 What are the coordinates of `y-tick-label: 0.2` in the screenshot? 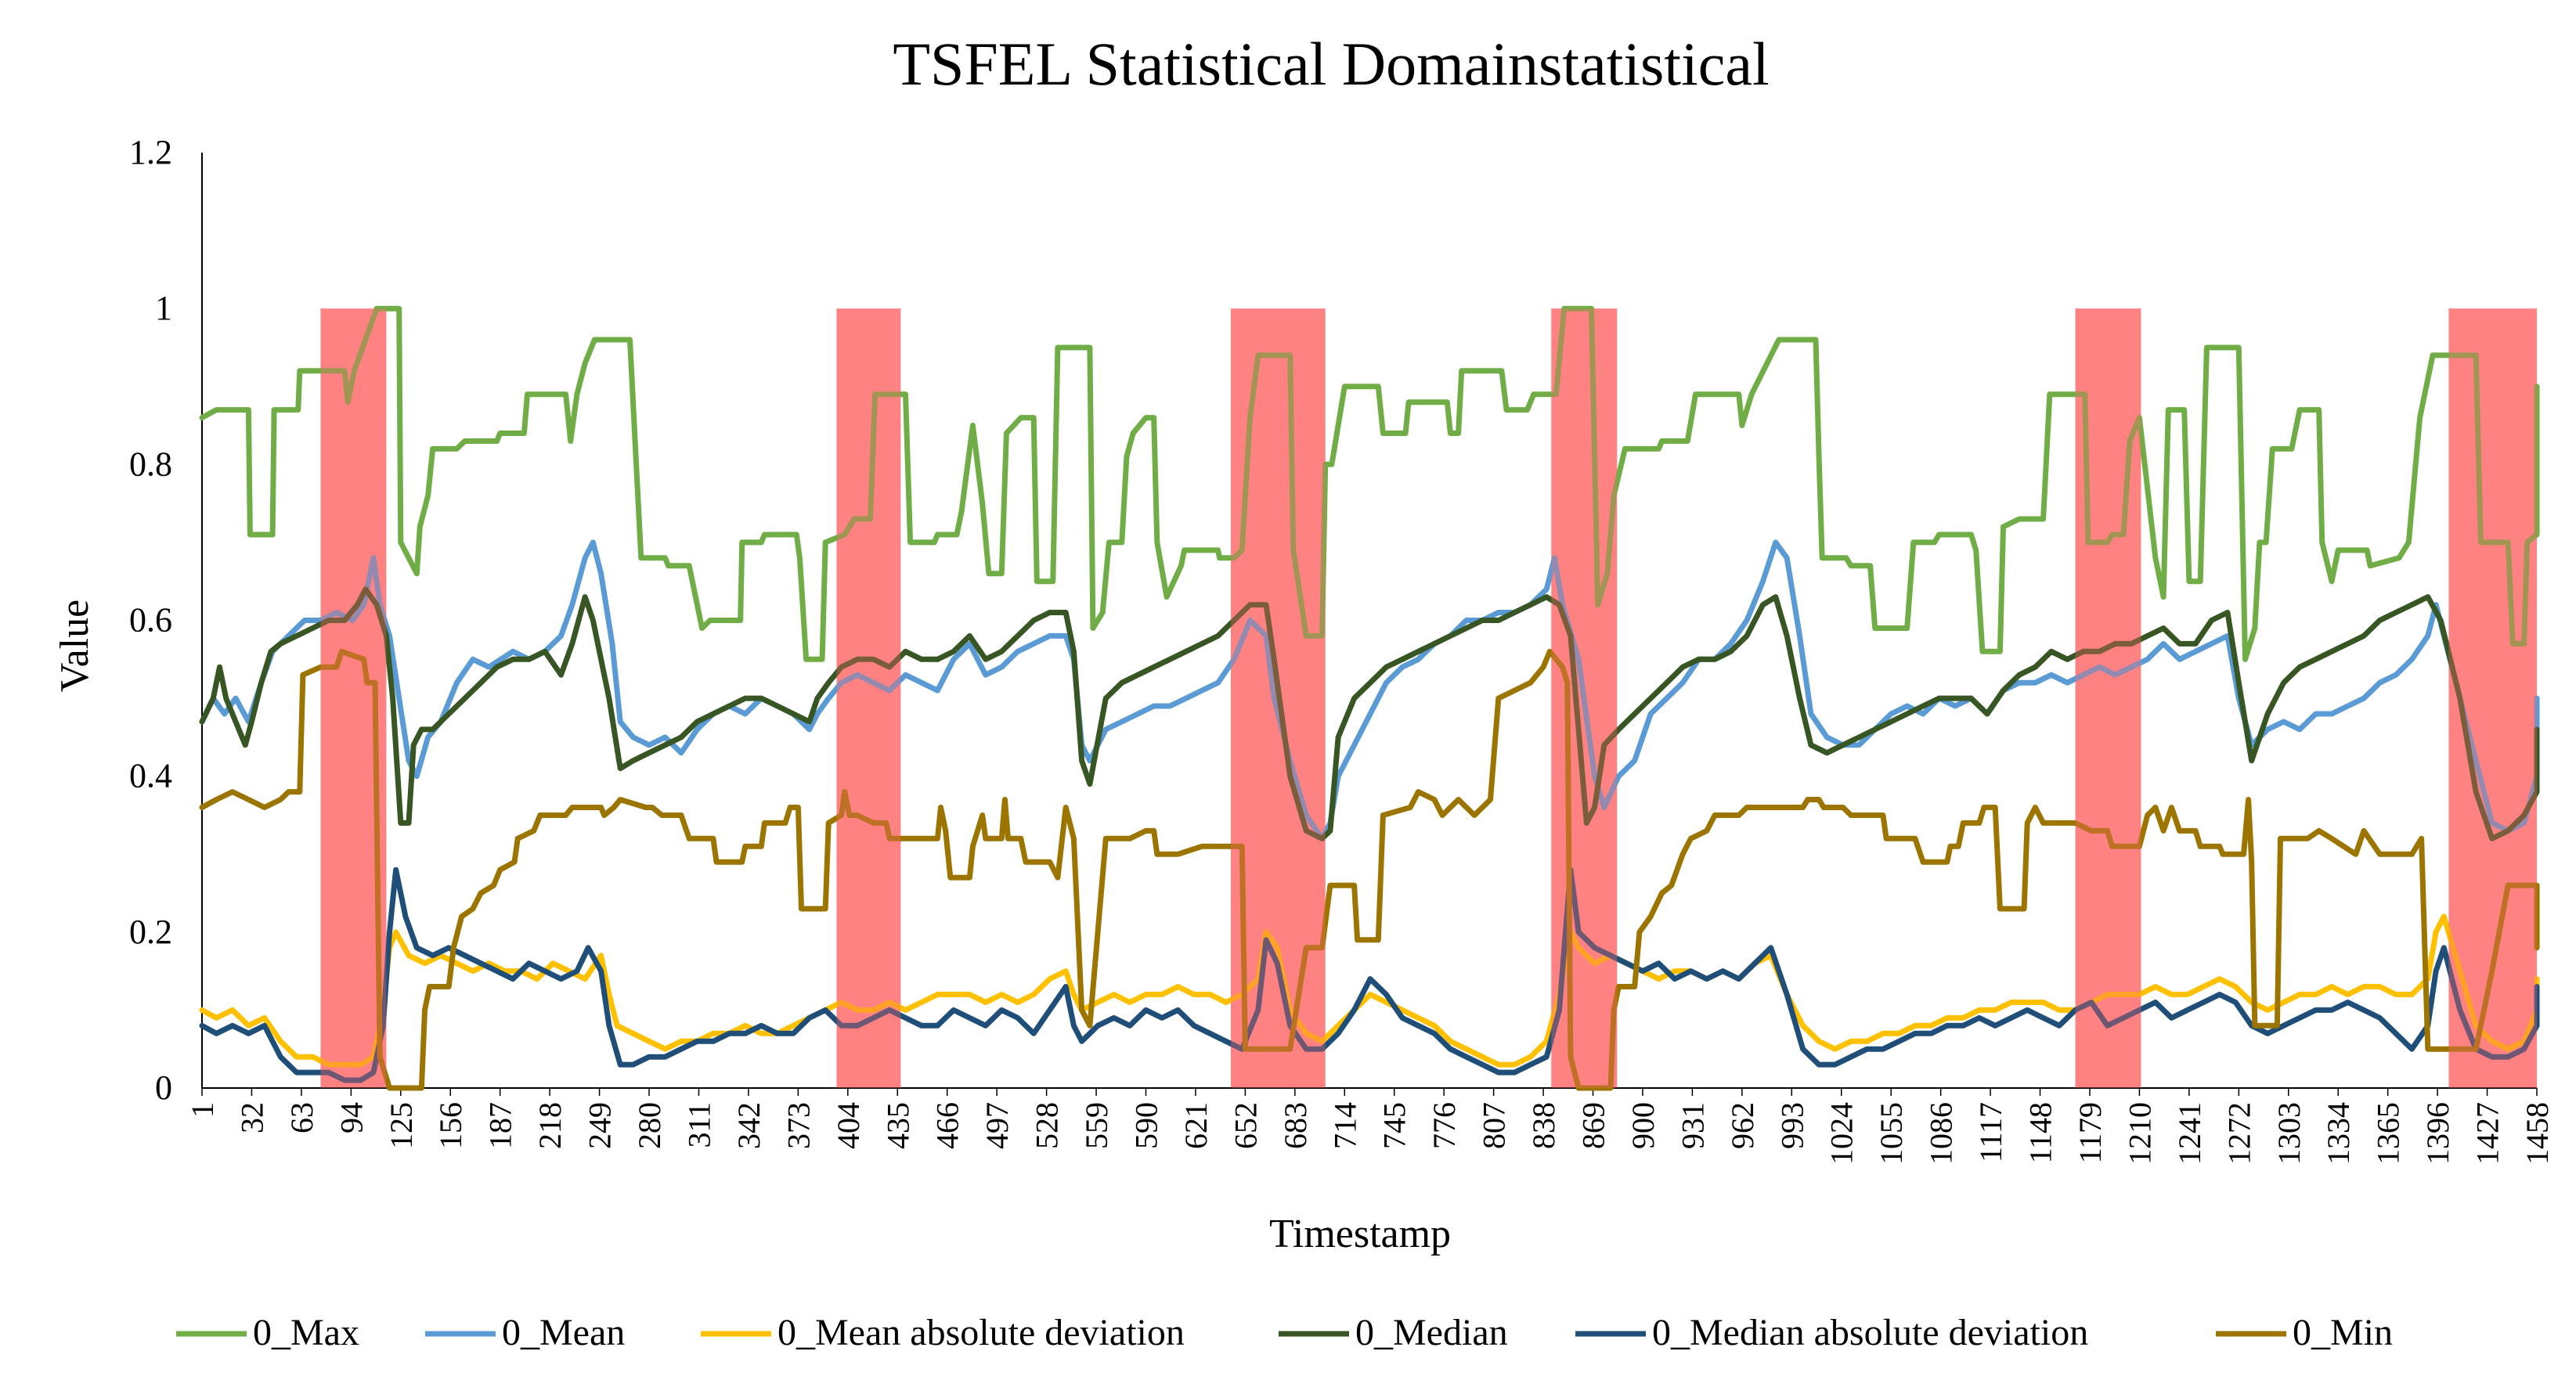 It's located at (150, 932).